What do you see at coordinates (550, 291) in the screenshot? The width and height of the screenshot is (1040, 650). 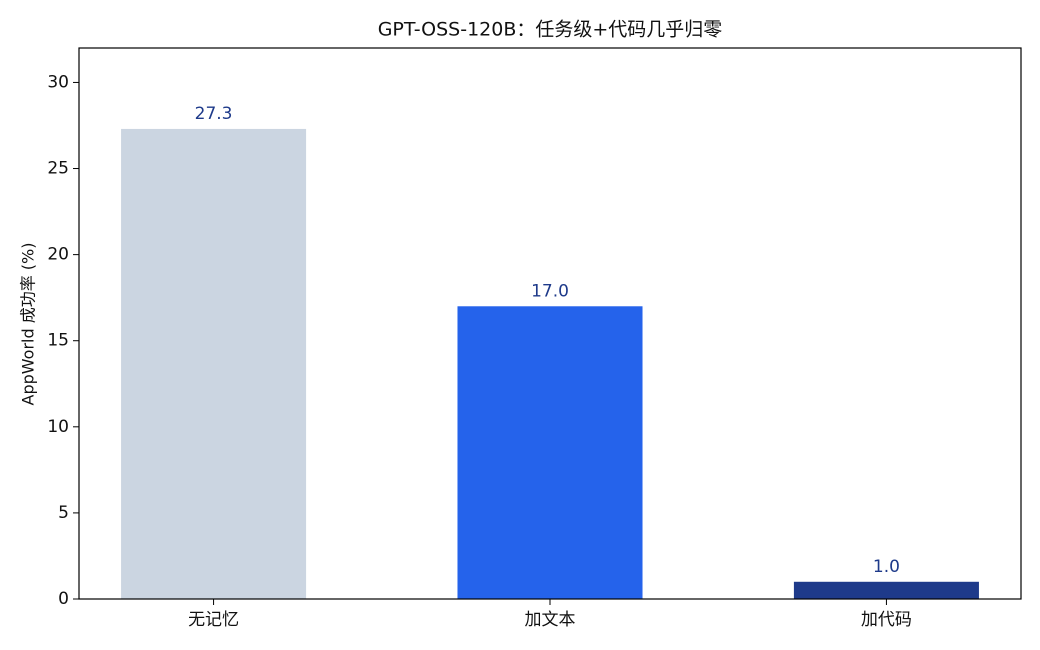 I see `value-label: 17.0` at bounding box center [550, 291].